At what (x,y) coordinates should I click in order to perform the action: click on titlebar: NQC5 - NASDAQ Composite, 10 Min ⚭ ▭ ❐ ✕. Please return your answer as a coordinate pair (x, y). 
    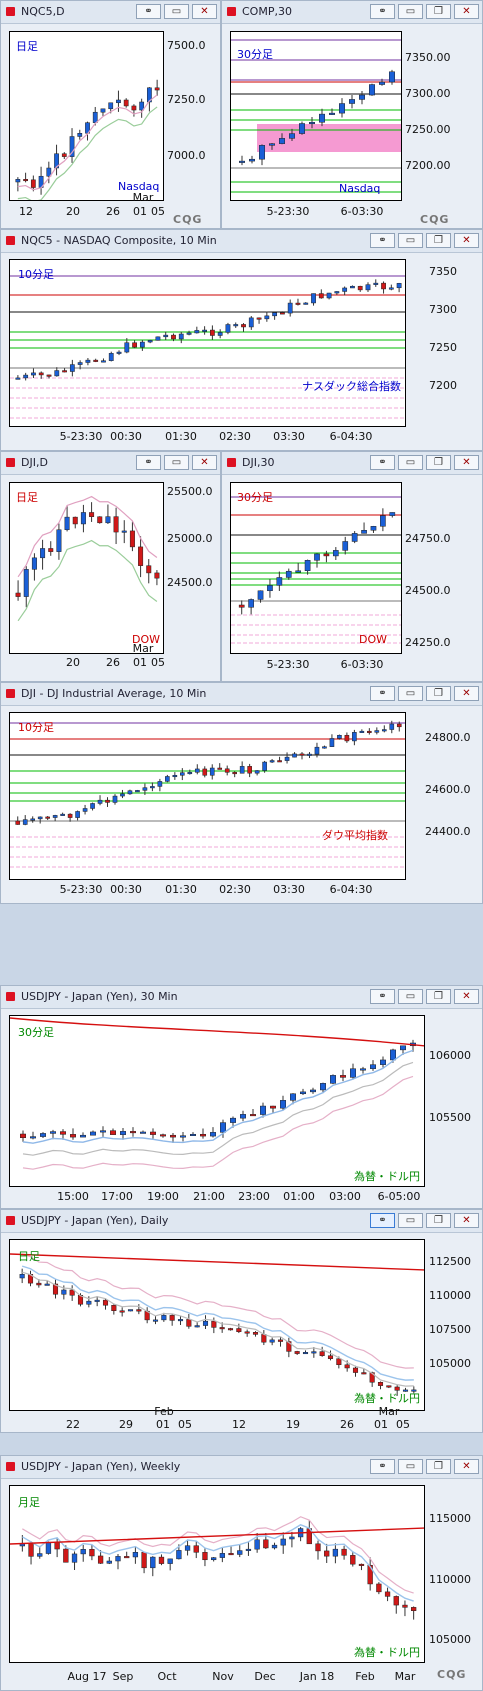
    Looking at the image, I should click on (241, 241).